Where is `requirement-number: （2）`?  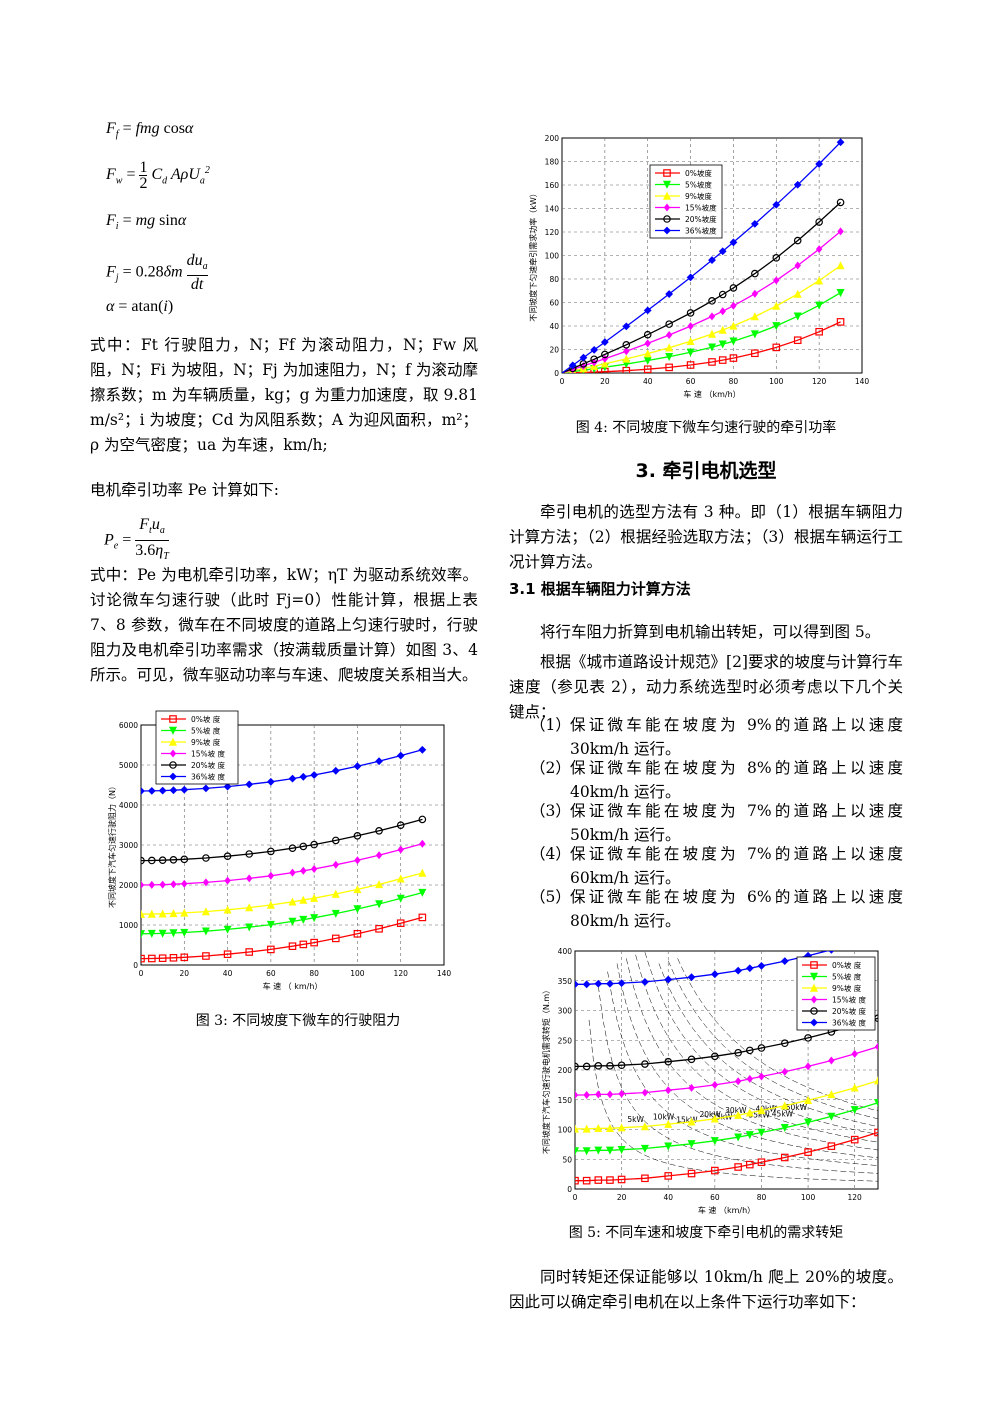 requirement-number: （2） is located at coordinates (550, 768).